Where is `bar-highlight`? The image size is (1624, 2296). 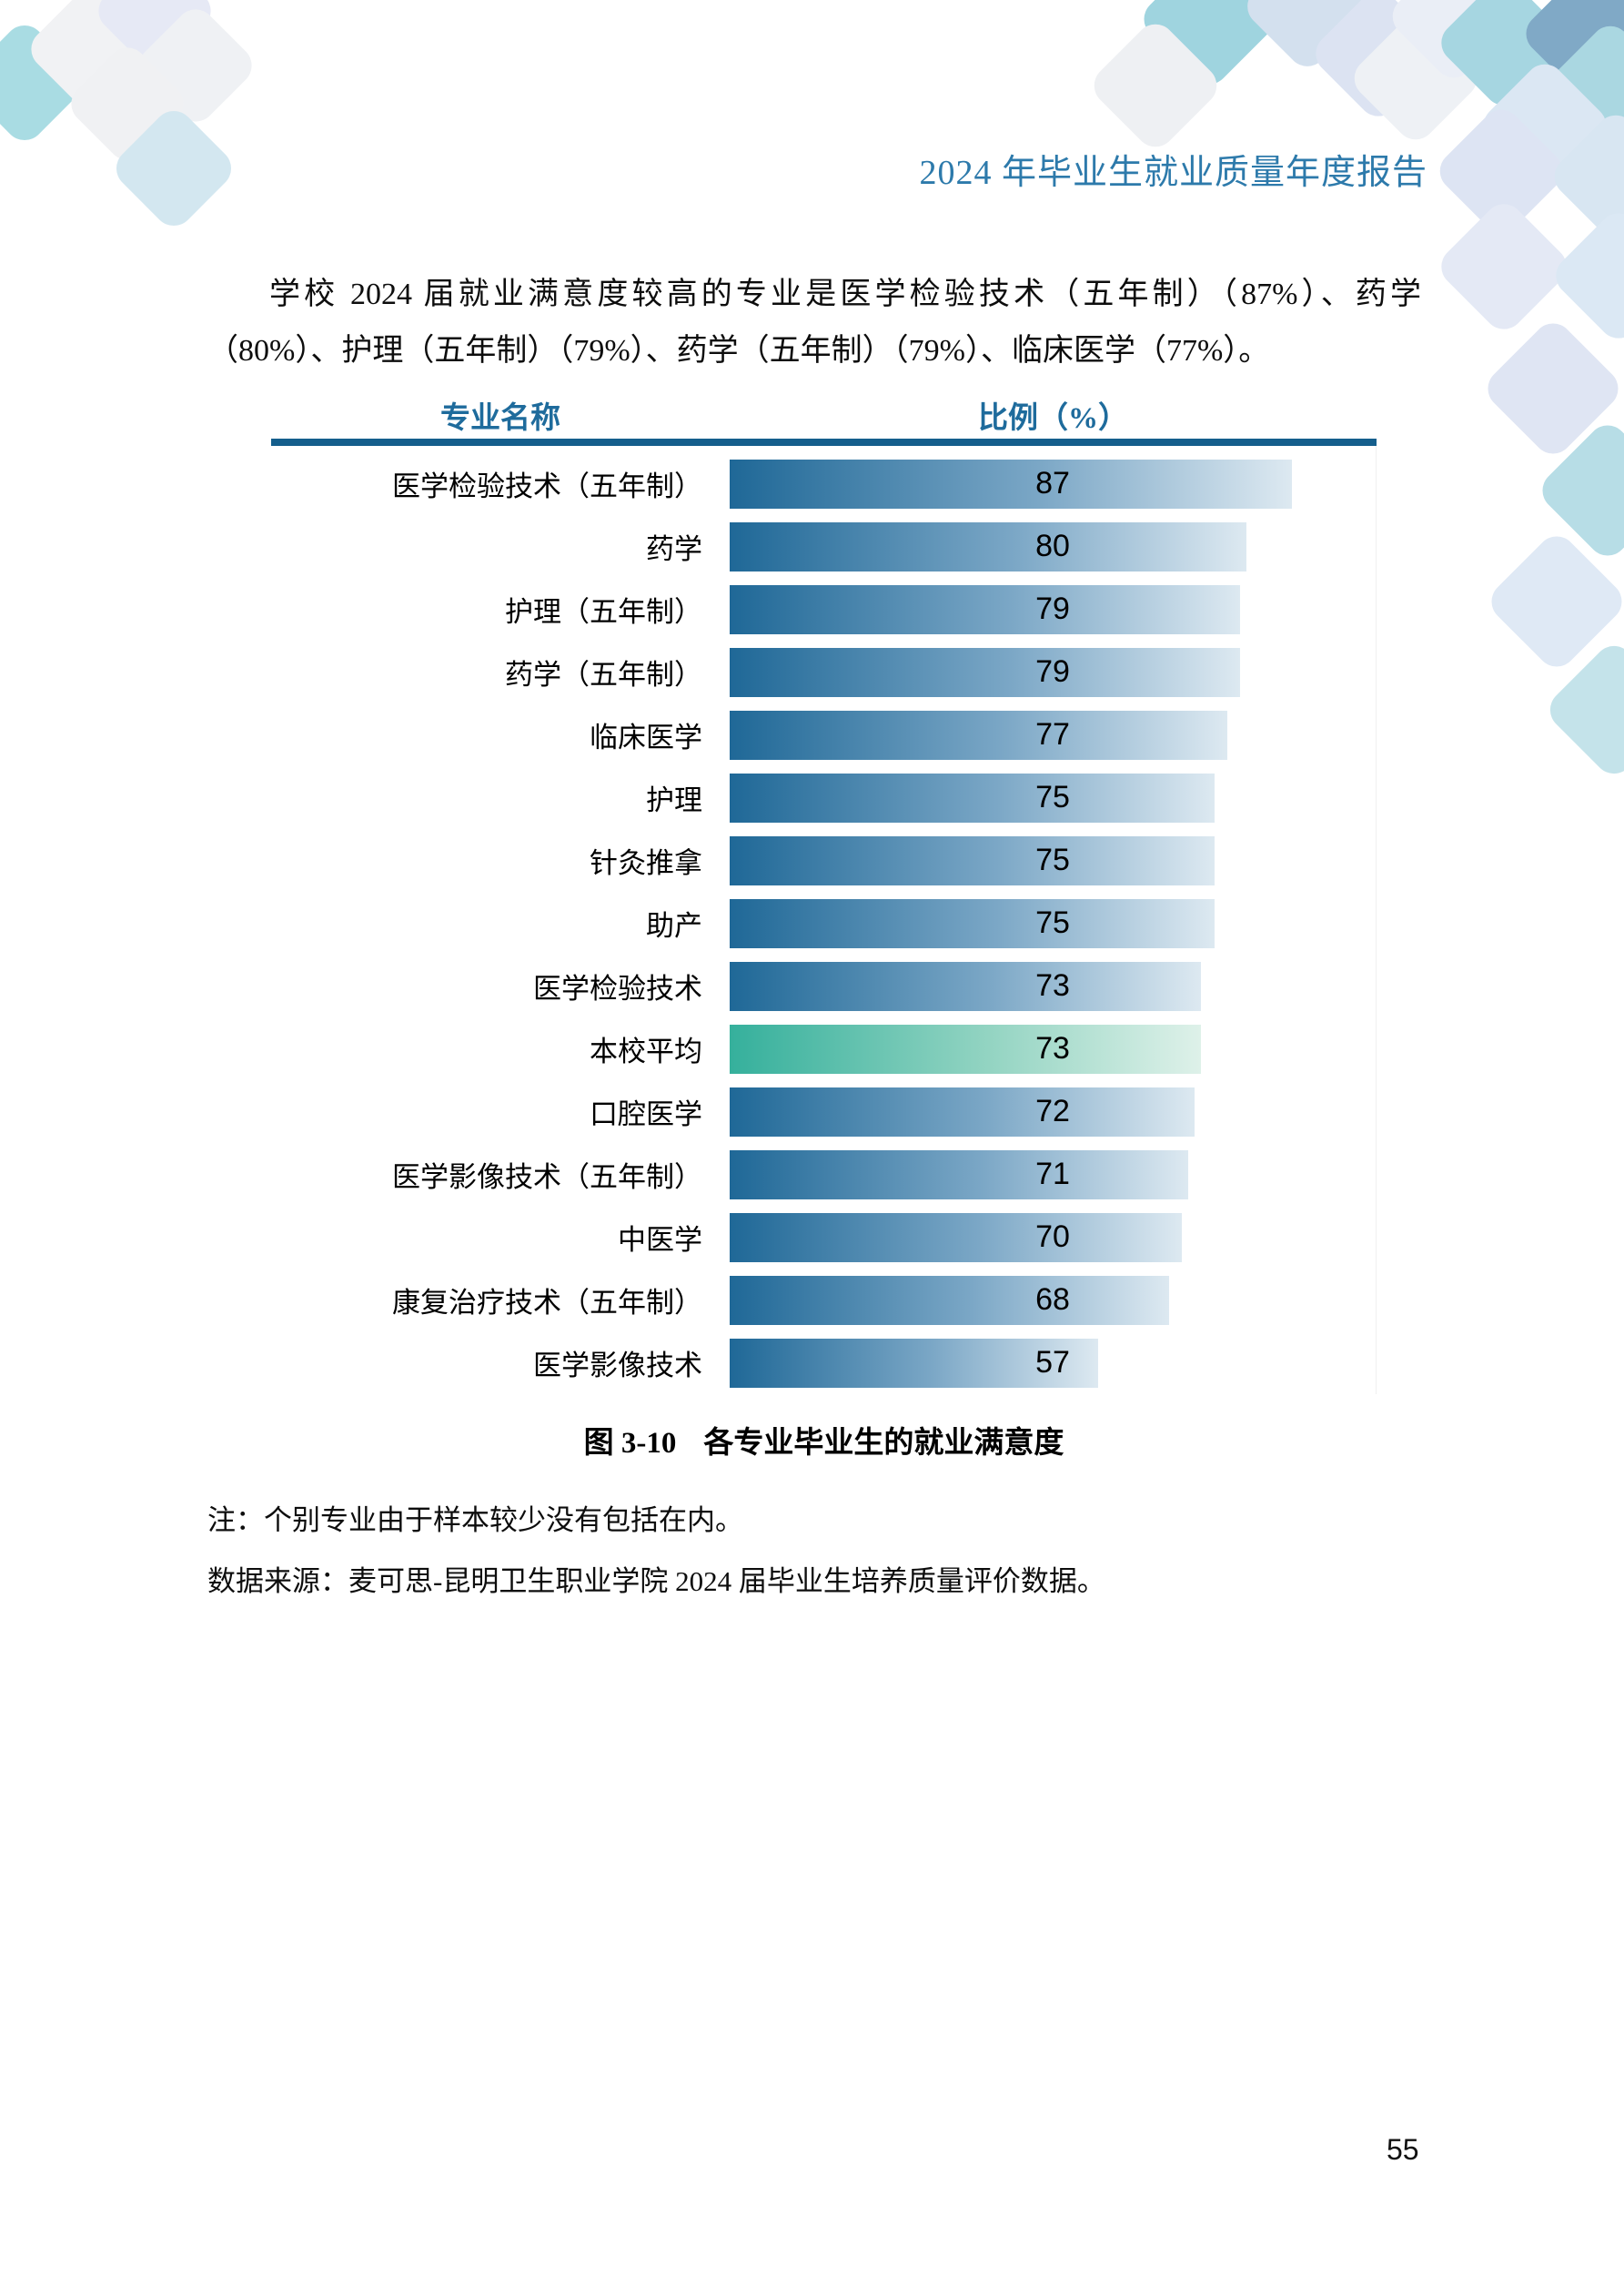
bar-highlight is located at coordinates (966, 1049).